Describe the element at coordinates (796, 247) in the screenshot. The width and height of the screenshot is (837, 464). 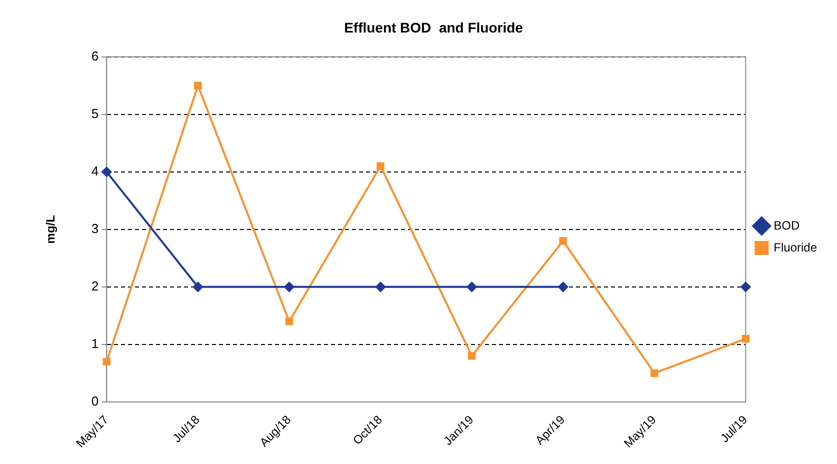
I see `legend-label: Fluoride` at that location.